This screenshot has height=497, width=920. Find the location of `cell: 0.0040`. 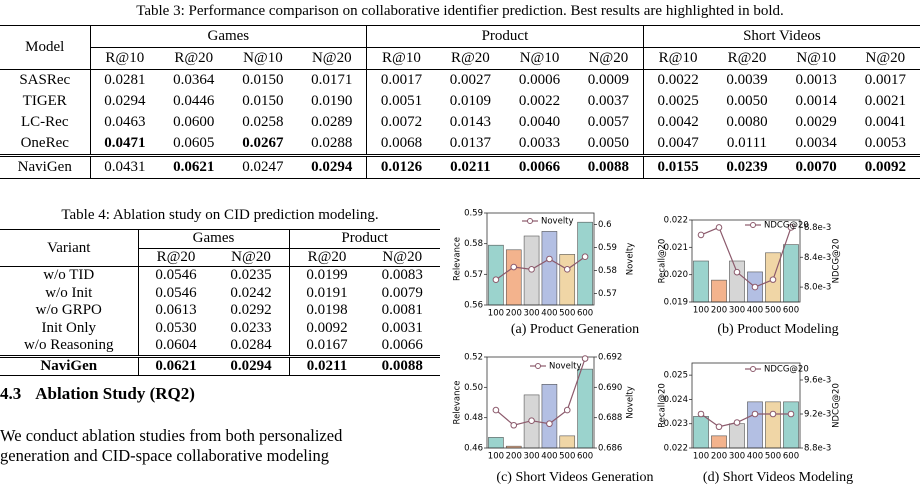

cell: 0.0040 is located at coordinates (539, 122).